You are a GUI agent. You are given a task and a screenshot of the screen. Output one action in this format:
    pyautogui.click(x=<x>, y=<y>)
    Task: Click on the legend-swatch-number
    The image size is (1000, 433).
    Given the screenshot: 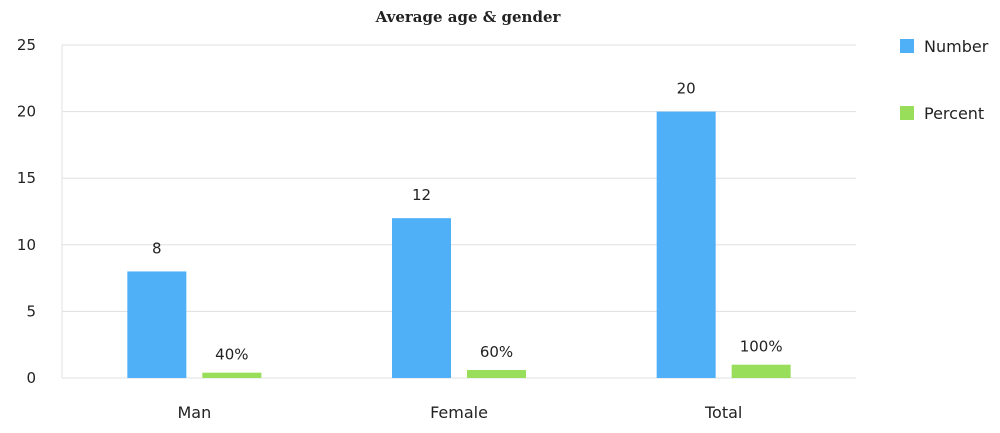 What is the action you would take?
    pyautogui.click(x=907, y=46)
    